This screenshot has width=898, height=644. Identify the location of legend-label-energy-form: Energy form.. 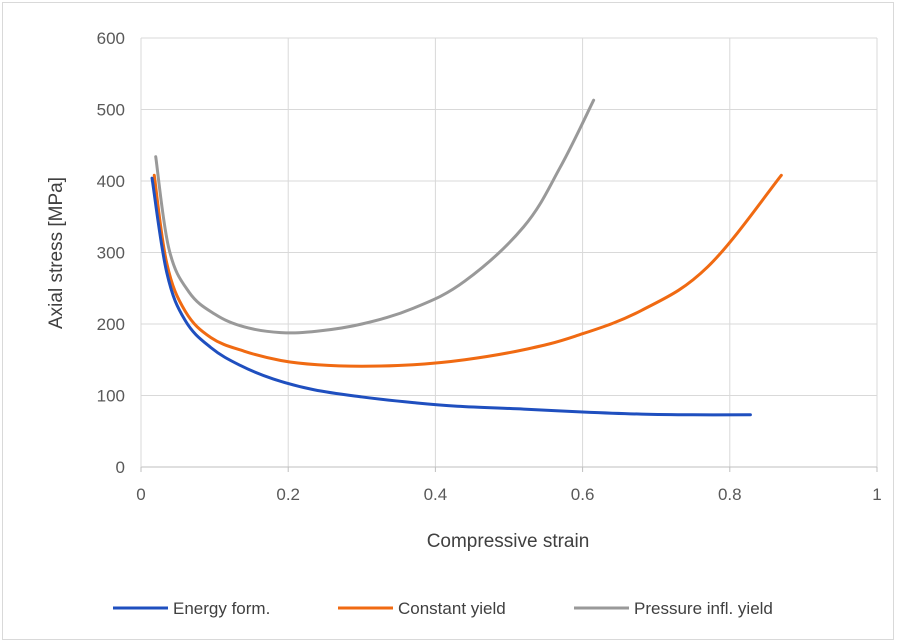
(221, 608).